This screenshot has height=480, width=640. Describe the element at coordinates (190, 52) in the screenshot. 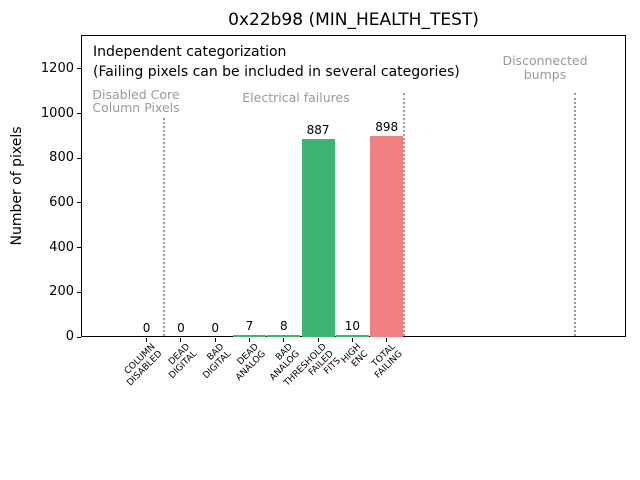

I see `note-independent-categorization: Independent categorization` at that location.